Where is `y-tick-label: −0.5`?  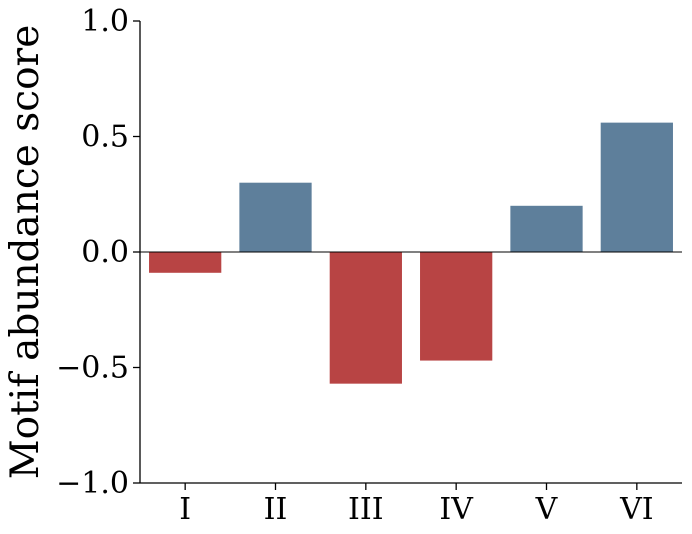 y-tick-label: −0.5 is located at coordinates (92, 368).